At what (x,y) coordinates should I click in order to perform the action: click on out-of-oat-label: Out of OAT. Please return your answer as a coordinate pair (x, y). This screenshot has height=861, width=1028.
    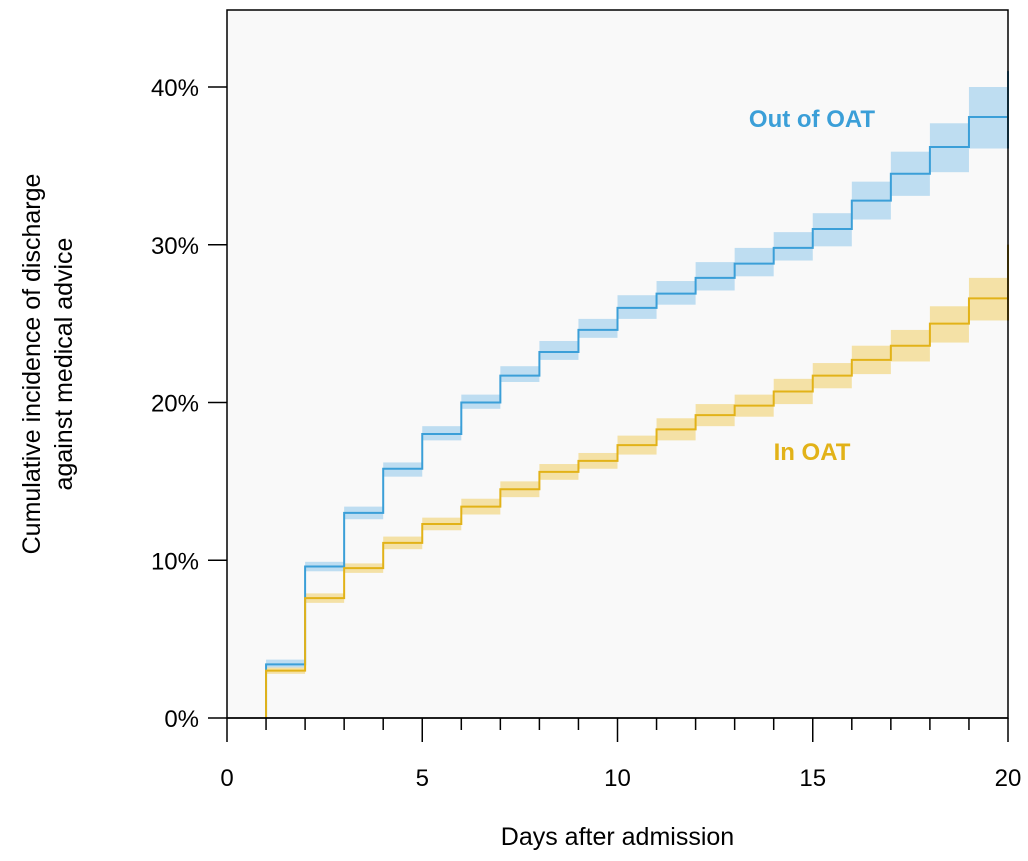
    Looking at the image, I should click on (812, 119).